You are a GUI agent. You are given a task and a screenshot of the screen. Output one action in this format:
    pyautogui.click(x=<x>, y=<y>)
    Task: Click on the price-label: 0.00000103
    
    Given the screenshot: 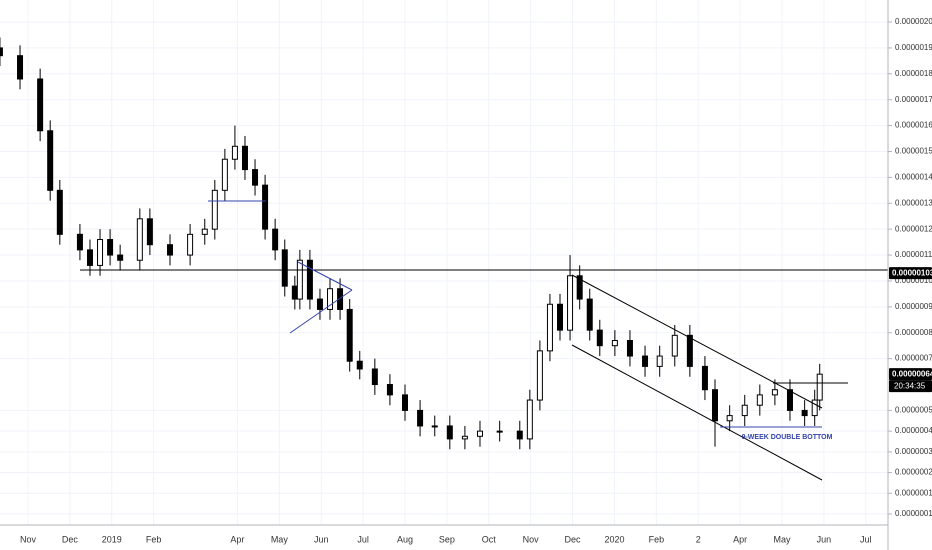 What is the action you would take?
    pyautogui.click(x=912, y=272)
    